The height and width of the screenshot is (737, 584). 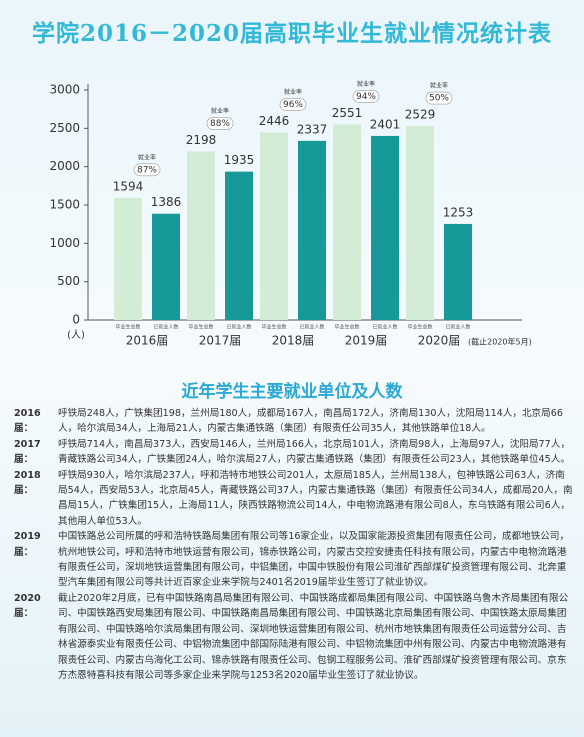 What do you see at coordinates (500, 342) in the screenshot?
I see `note: (截止2020年5月)` at bounding box center [500, 342].